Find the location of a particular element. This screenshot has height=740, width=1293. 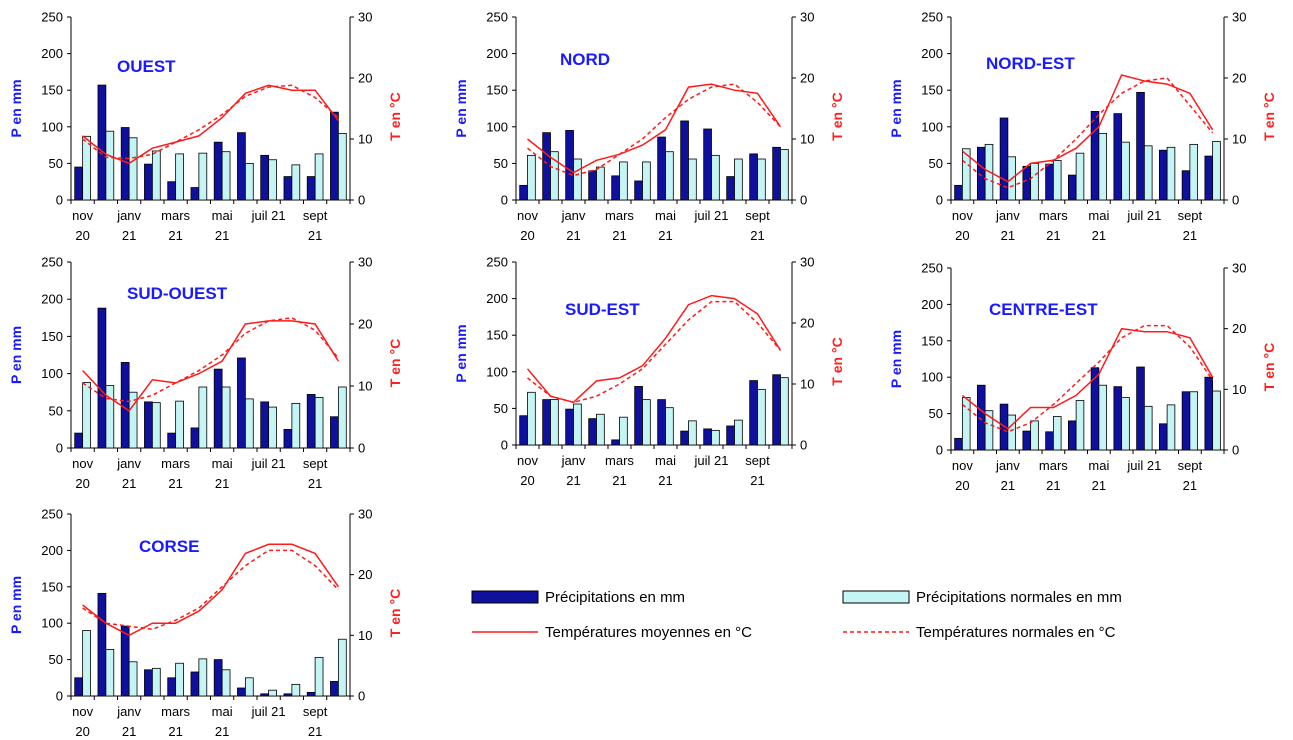

left-tick-label: 250 is located at coordinates (52, 17).